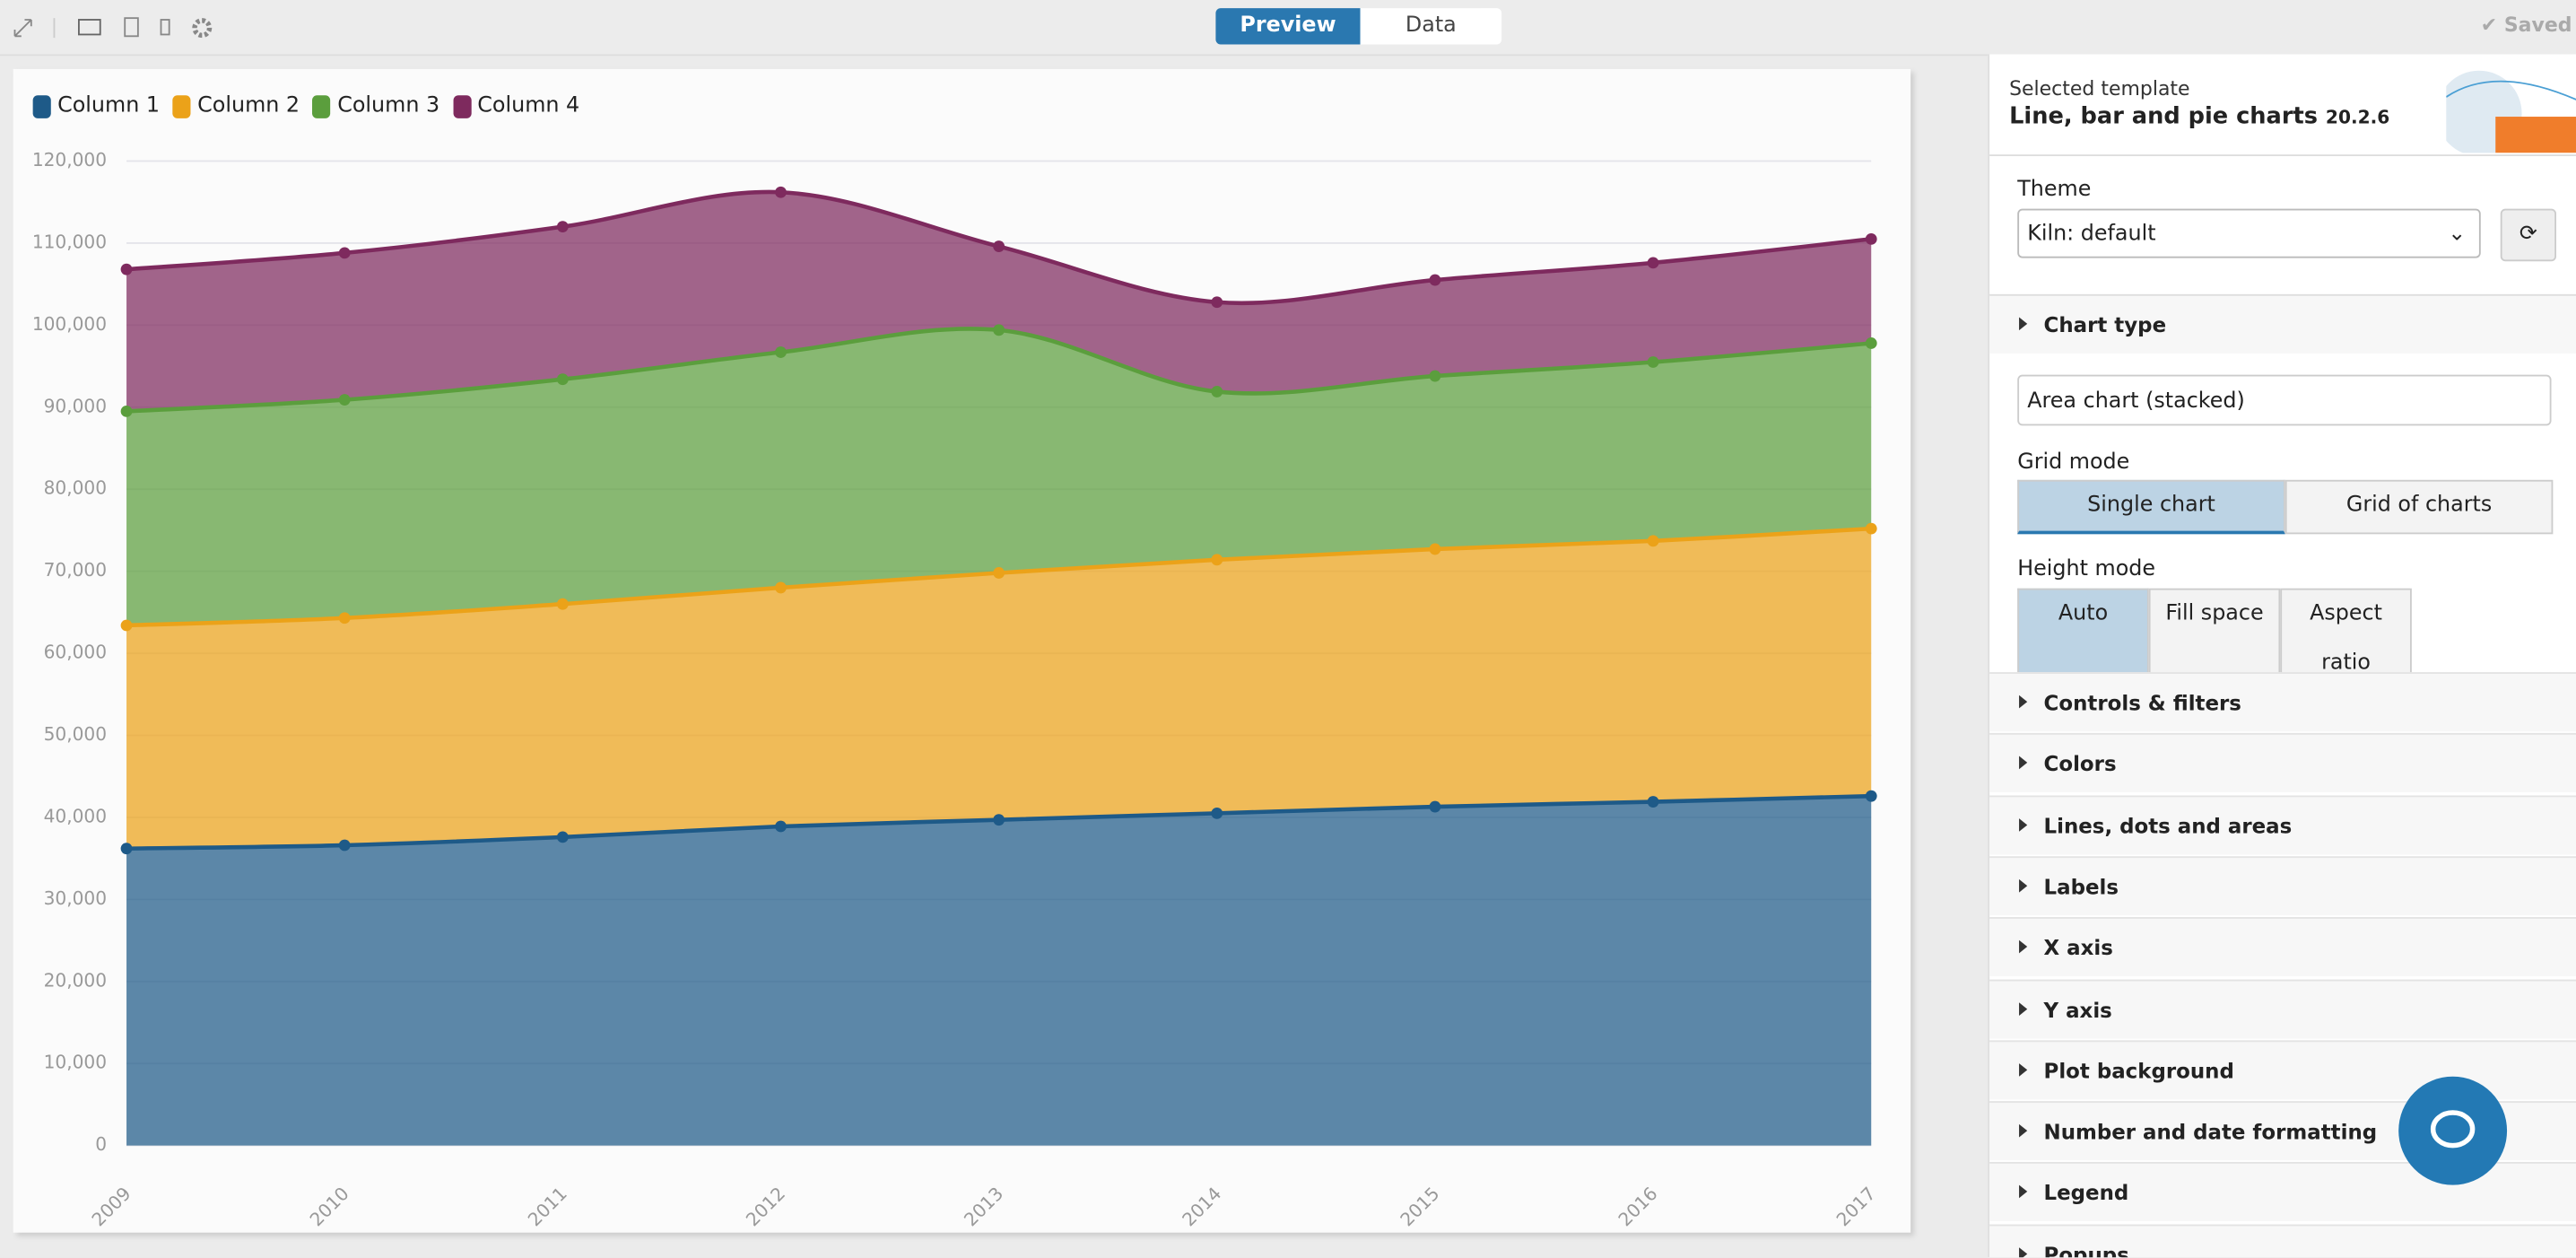  I want to click on x-tick-label: 2010, so click(329, 1206).